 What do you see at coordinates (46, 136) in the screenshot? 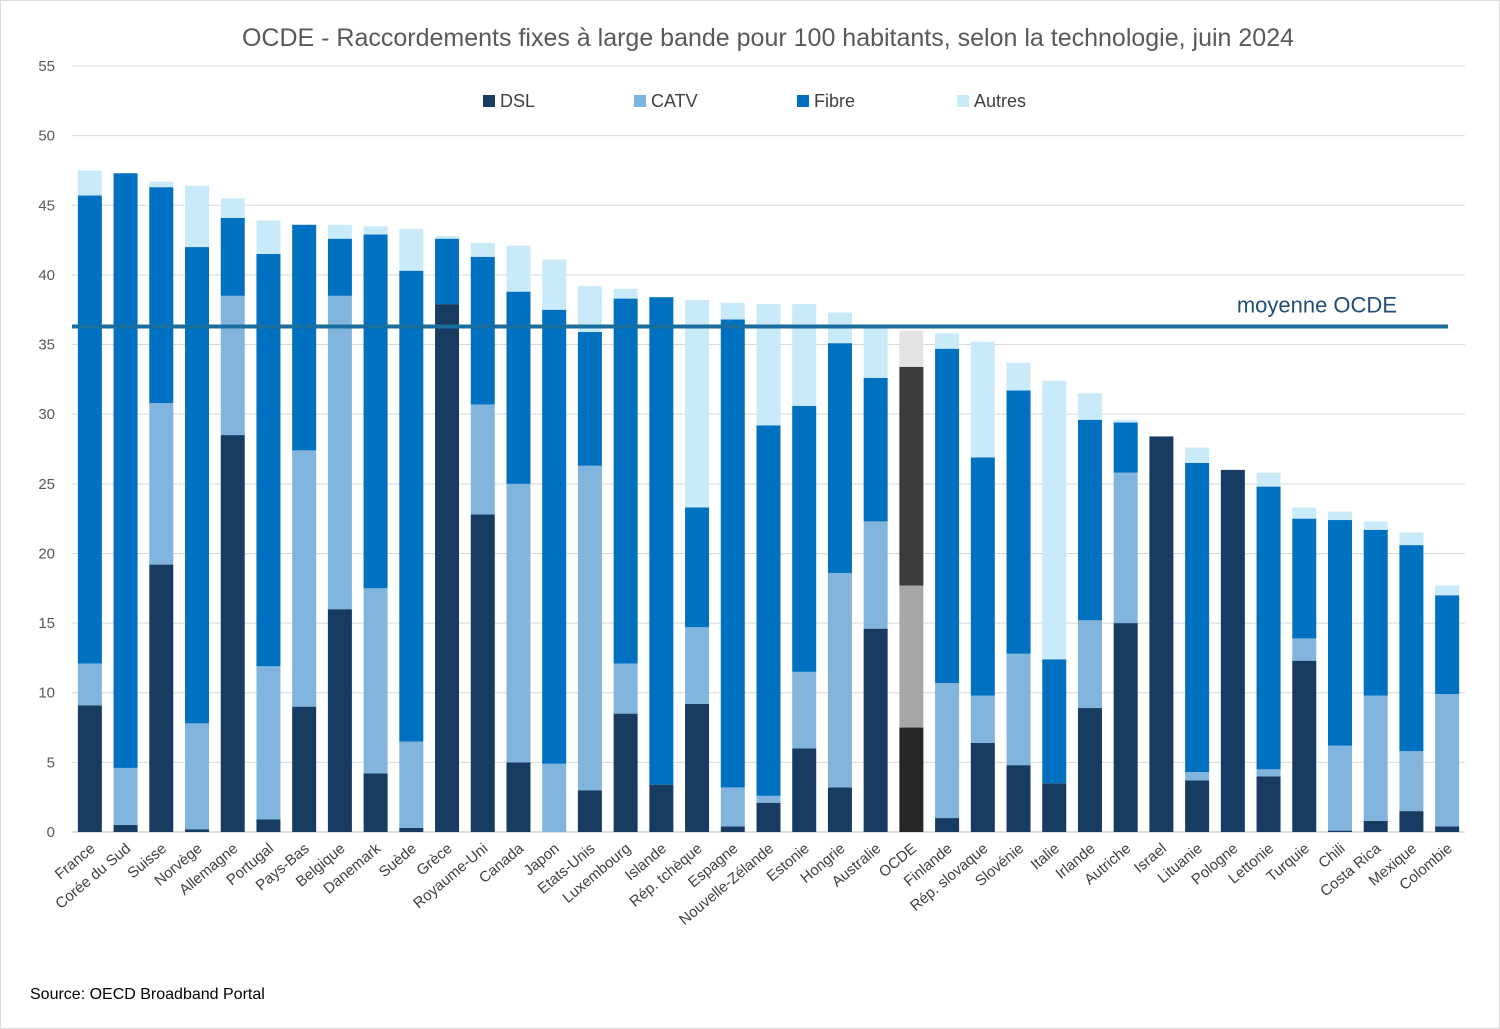
I see `y-tick-label: 50` at bounding box center [46, 136].